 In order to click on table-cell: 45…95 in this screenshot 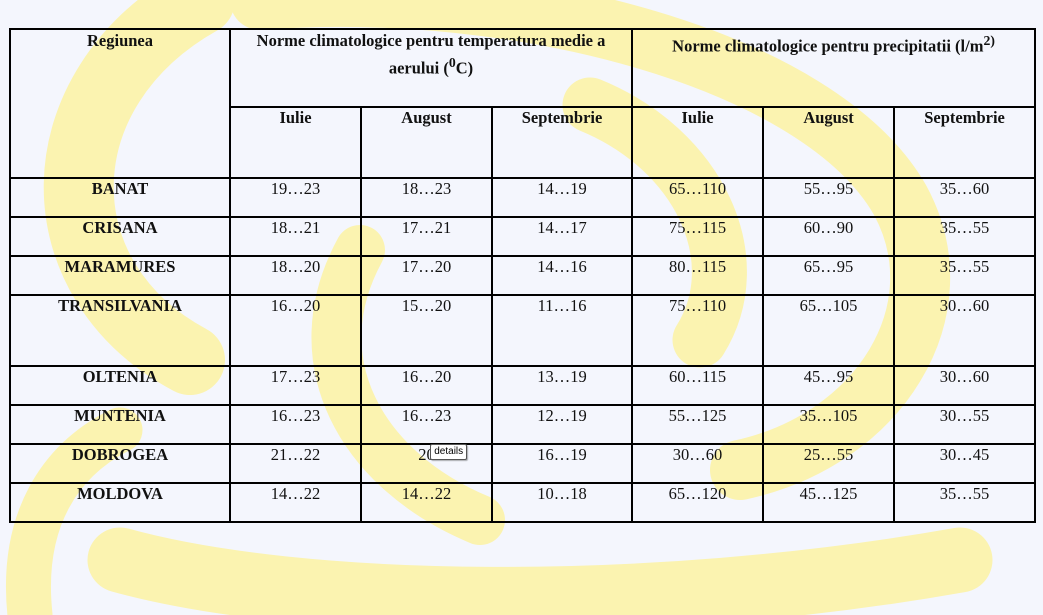, I will do `click(829, 385)`.